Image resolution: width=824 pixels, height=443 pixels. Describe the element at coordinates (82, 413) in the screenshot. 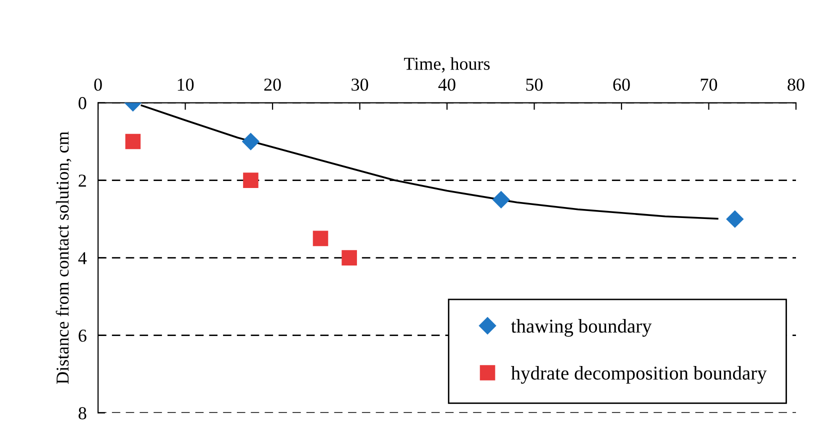

I see `y-tick-label: 8` at that location.